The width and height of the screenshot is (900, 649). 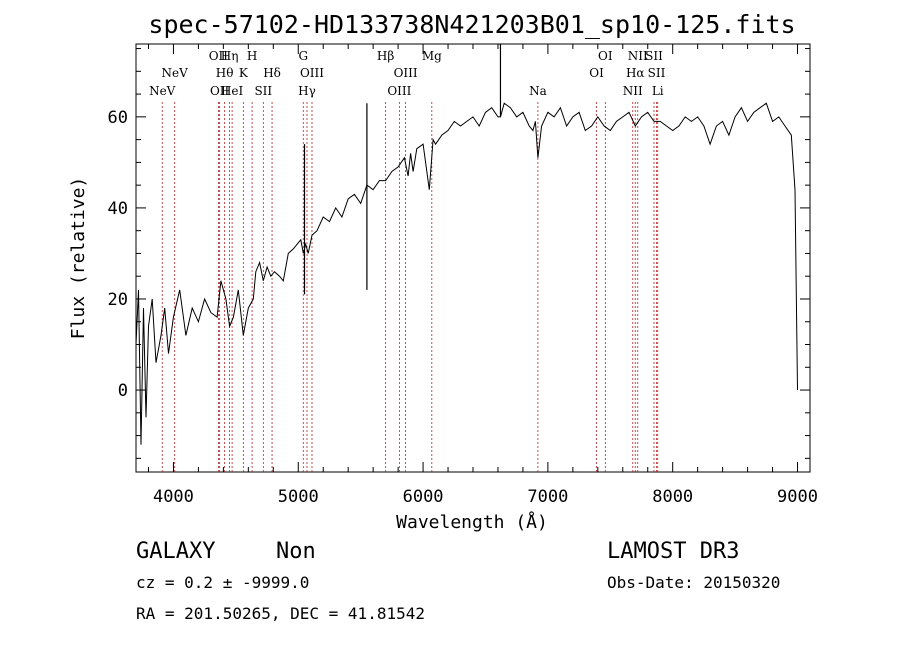 What do you see at coordinates (307, 91) in the screenshot?
I see `spectral-line-label: Hγ` at bounding box center [307, 91].